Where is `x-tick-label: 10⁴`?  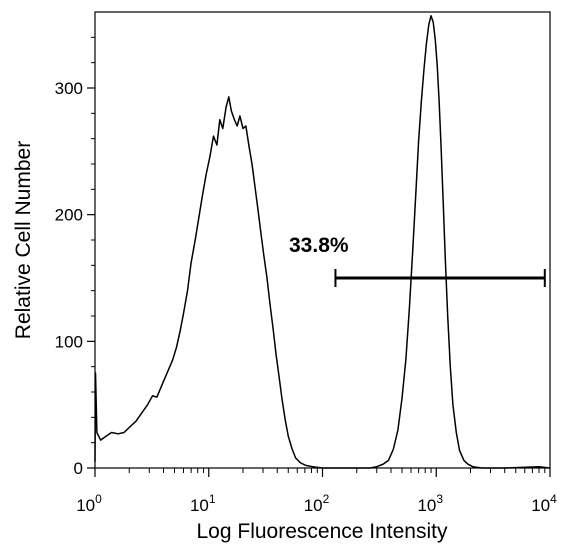
x-tick-label: 10⁴ is located at coordinates (544, 503).